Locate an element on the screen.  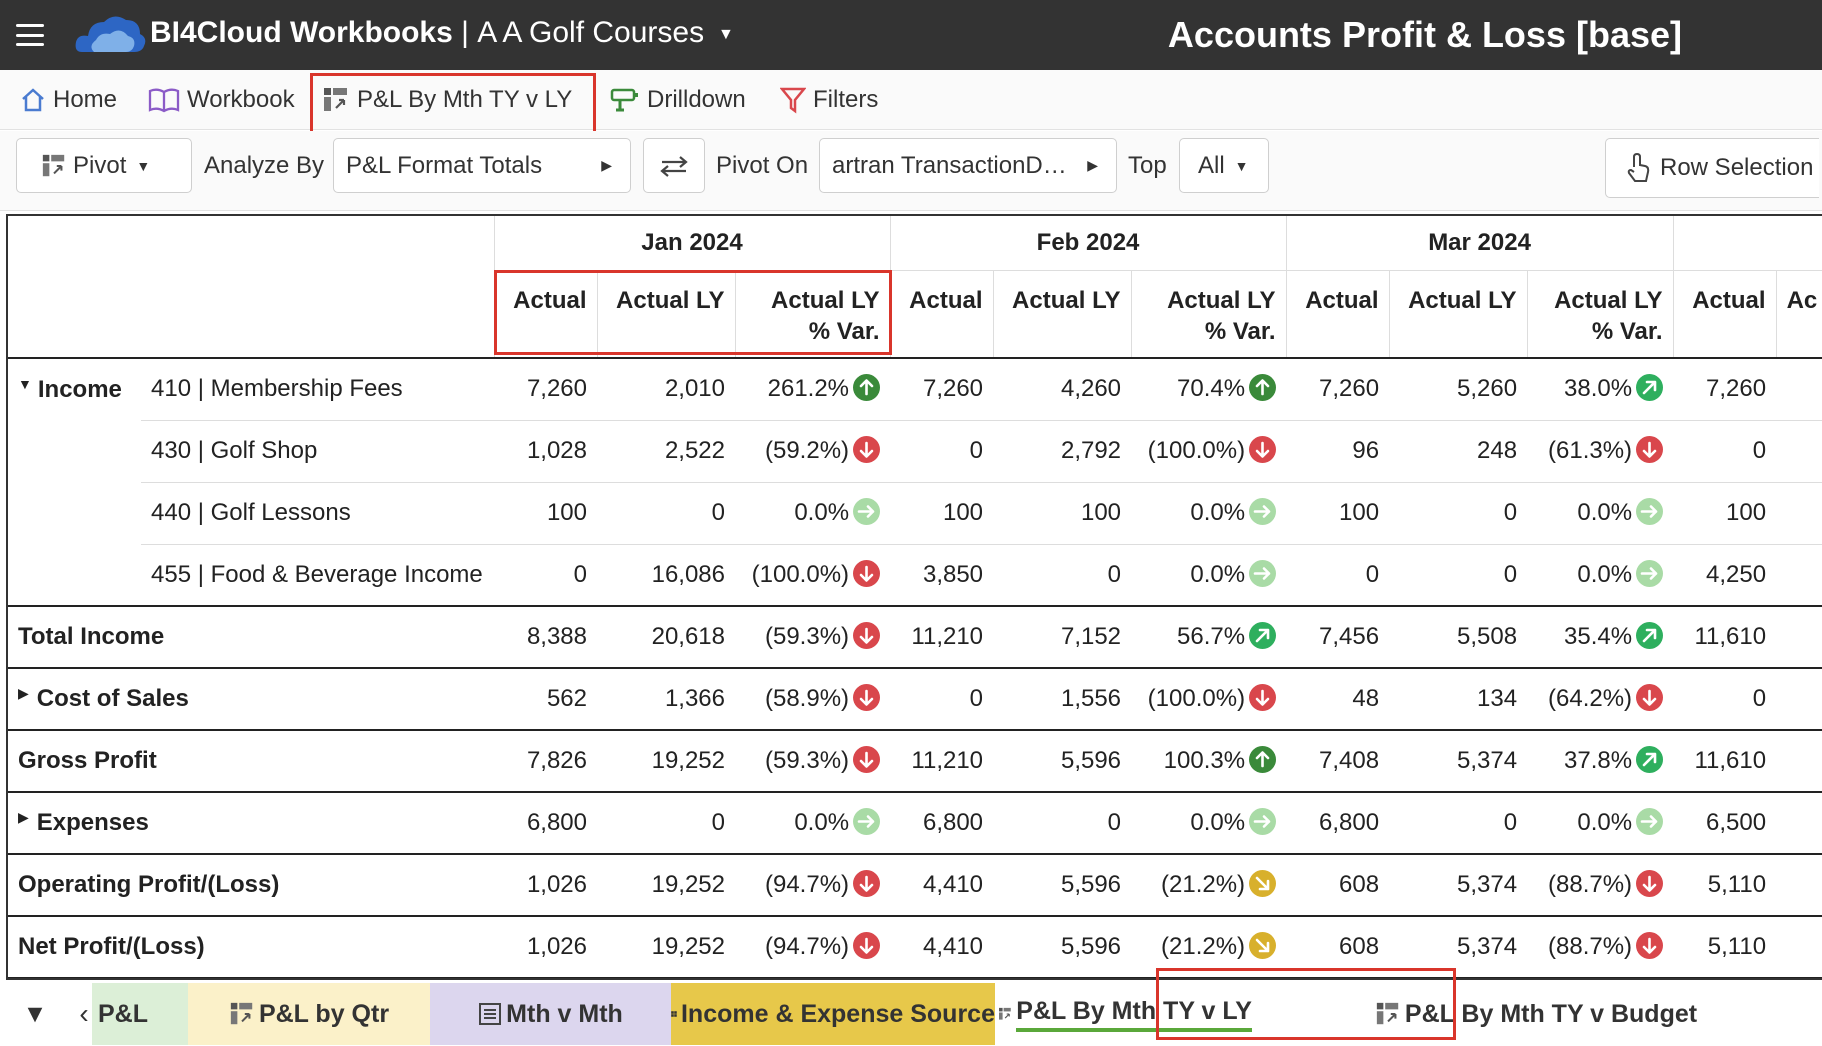
menu-icon is located at coordinates (30, 35).